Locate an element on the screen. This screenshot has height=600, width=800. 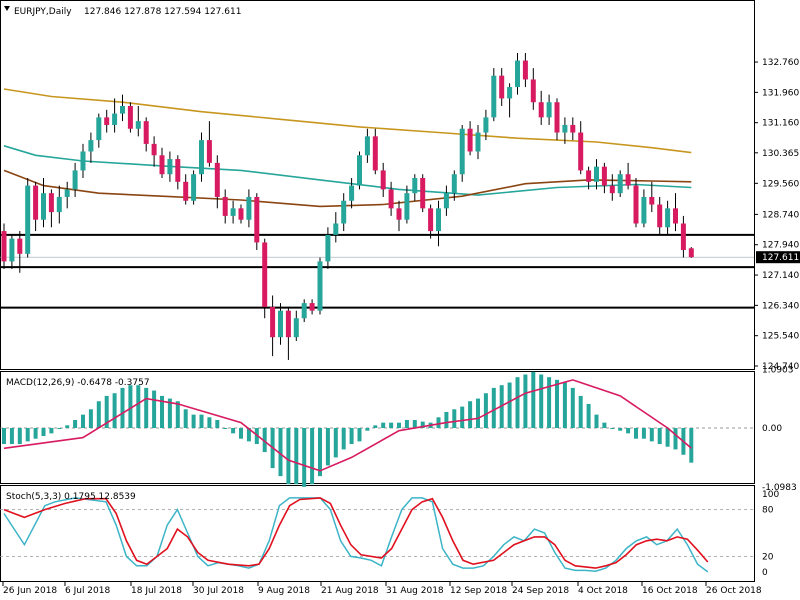
stoch-signal-line is located at coordinates (356, 533).